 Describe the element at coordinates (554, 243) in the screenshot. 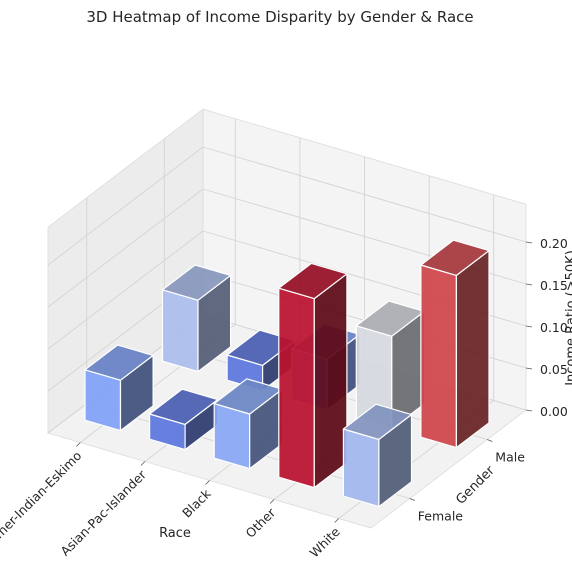

I see `z-tick-label: 0.20` at that location.